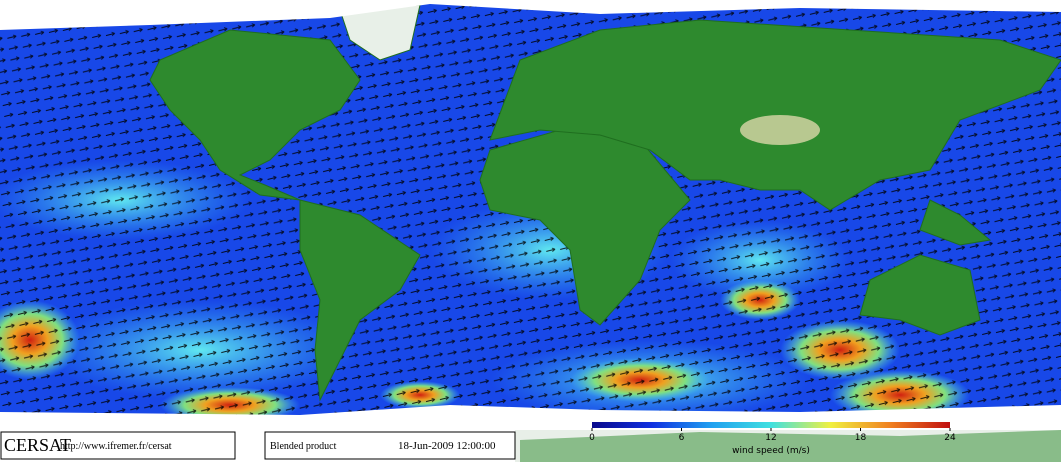 This screenshot has width=1061, height=462. I want to click on info-box, so click(390, 445).